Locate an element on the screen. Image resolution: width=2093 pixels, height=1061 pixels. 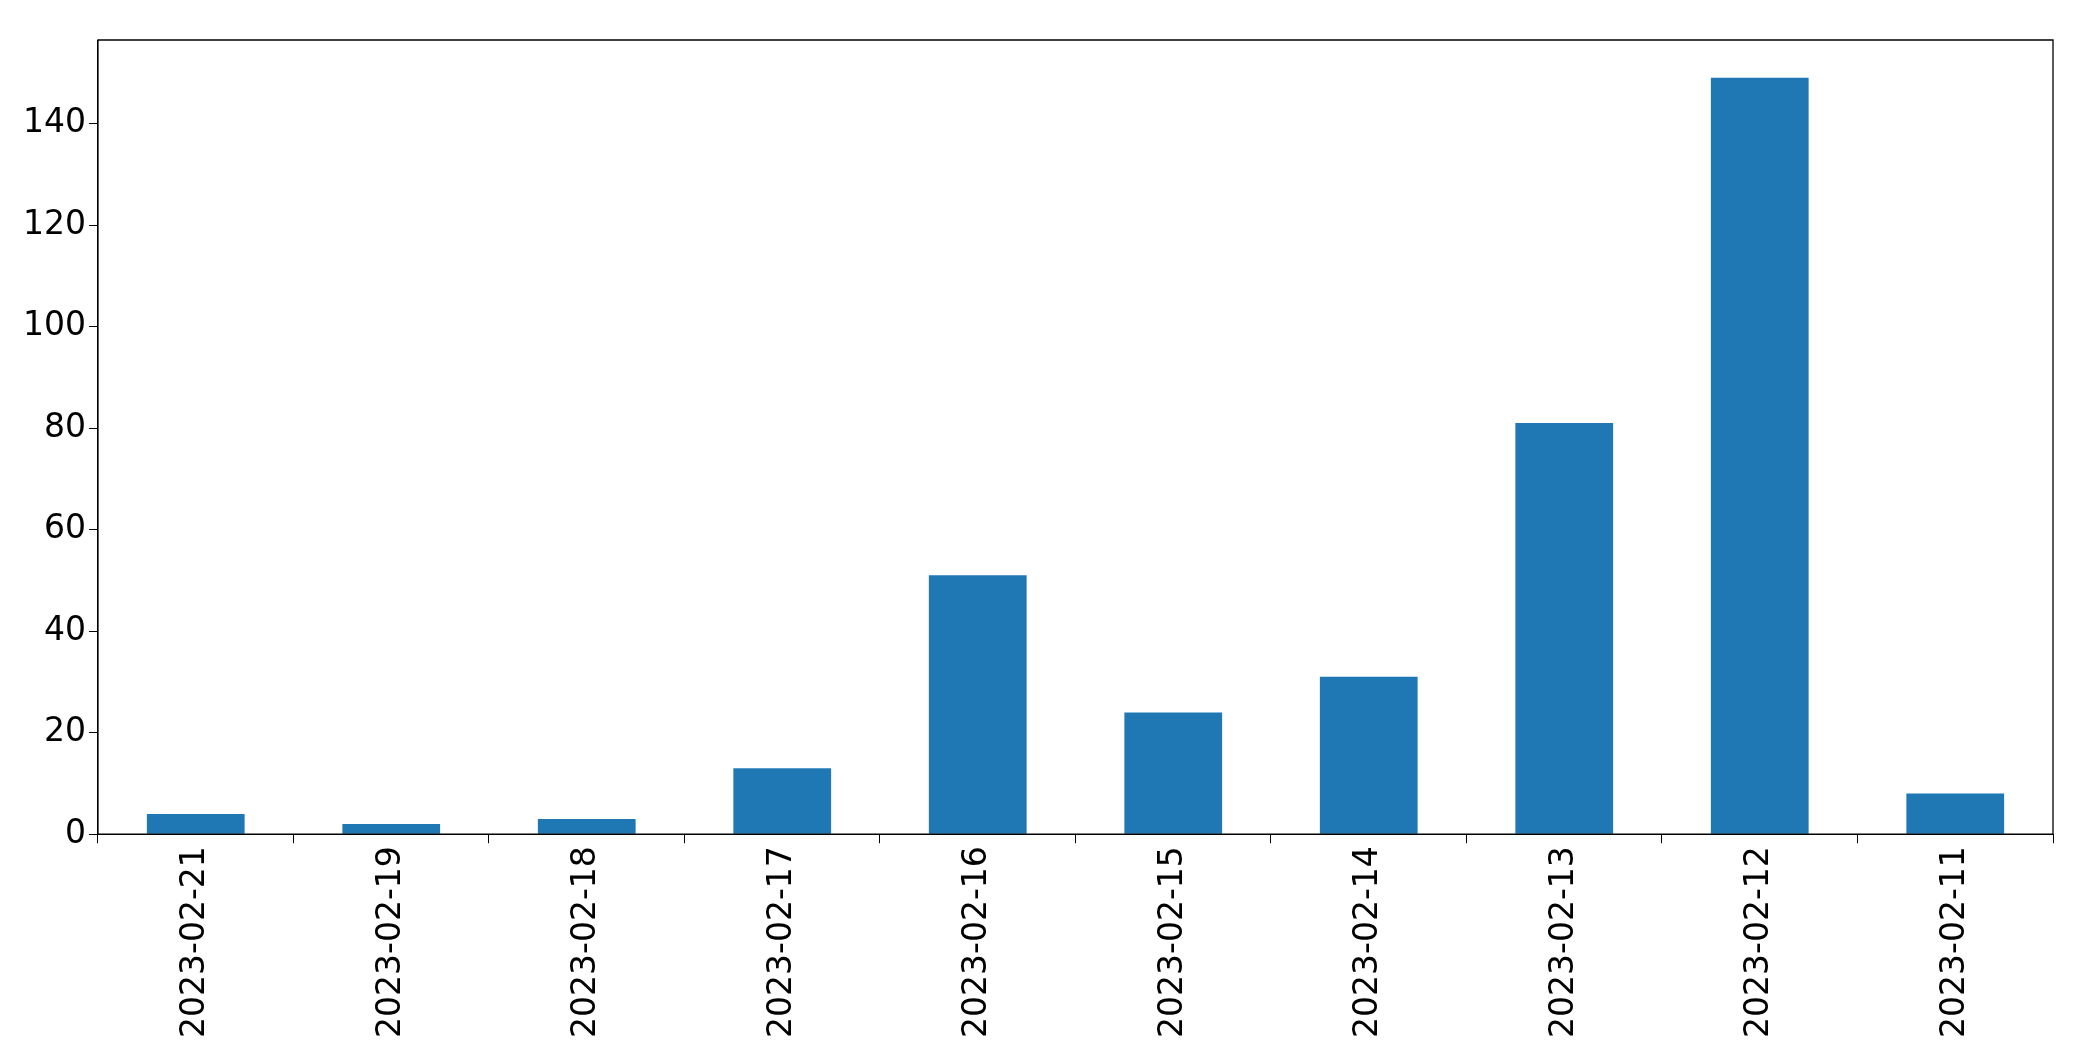
y-tick-label: 60 is located at coordinates (64, 527).